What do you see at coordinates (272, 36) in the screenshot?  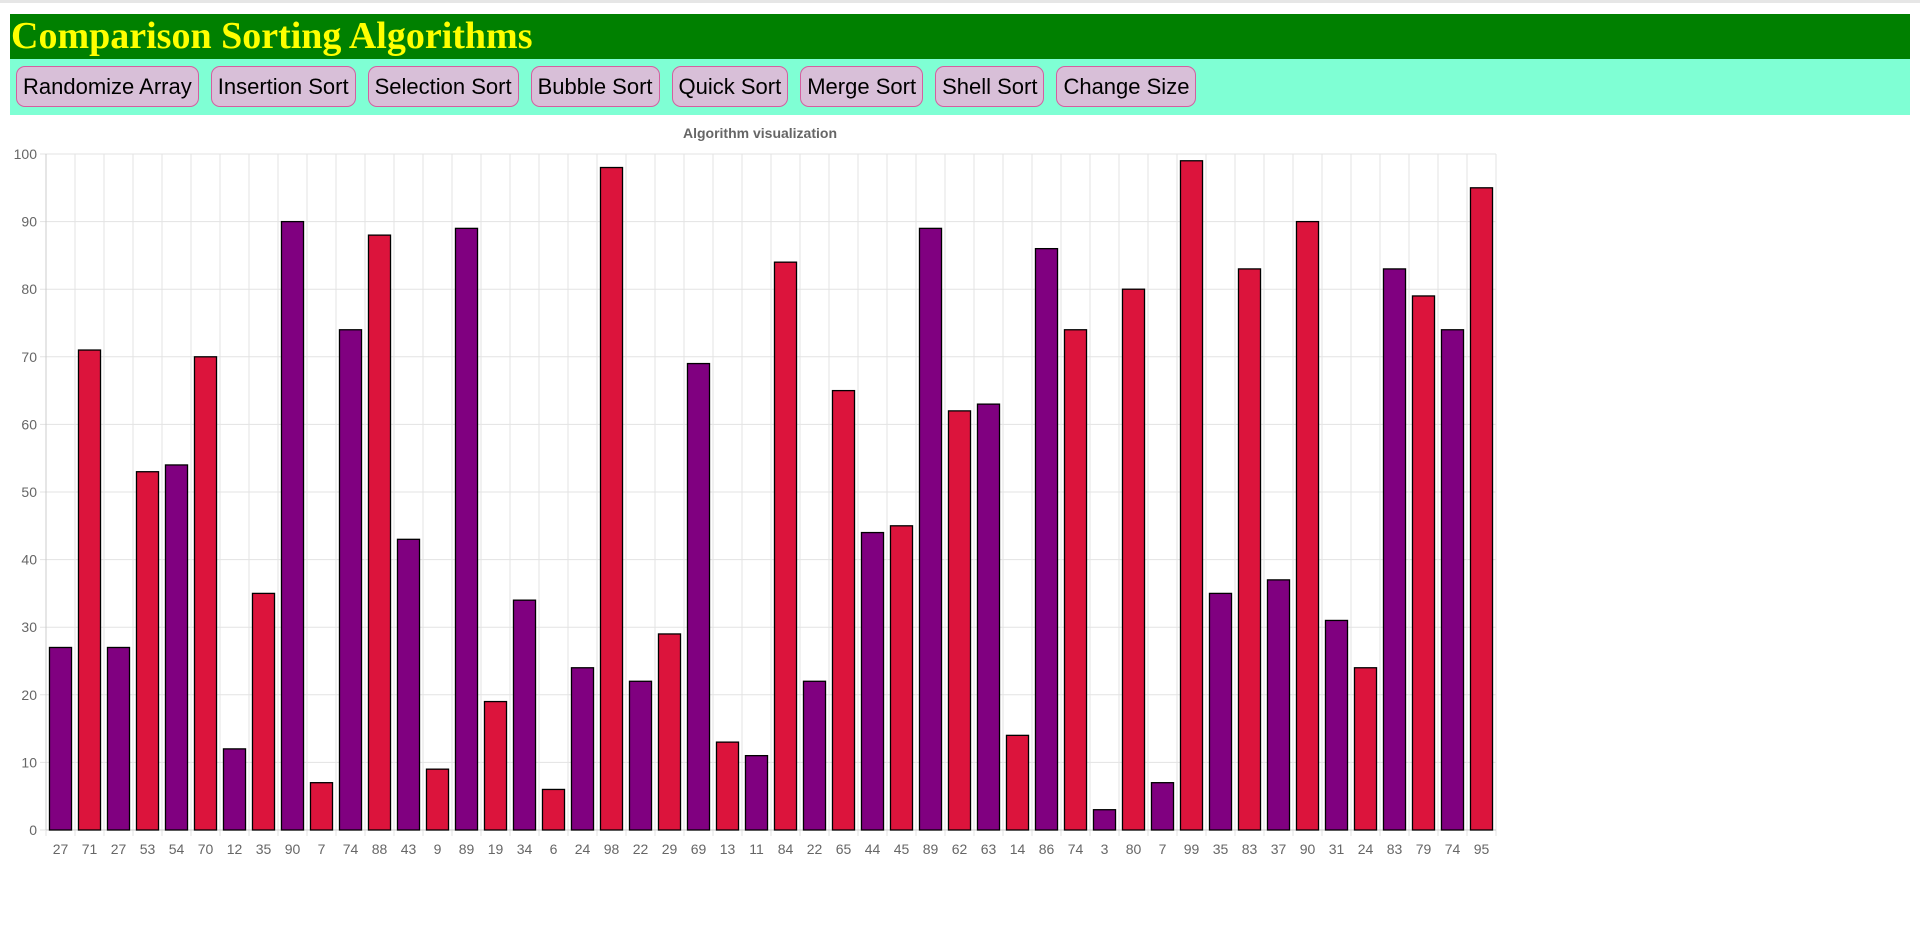 I see `page-title: Comparison Sorting Algorithms` at bounding box center [272, 36].